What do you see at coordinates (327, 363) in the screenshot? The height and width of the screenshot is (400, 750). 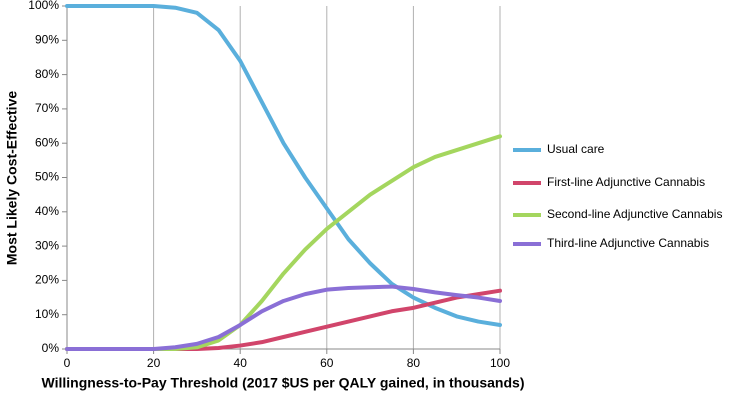 I see `x-tick-label: 60` at bounding box center [327, 363].